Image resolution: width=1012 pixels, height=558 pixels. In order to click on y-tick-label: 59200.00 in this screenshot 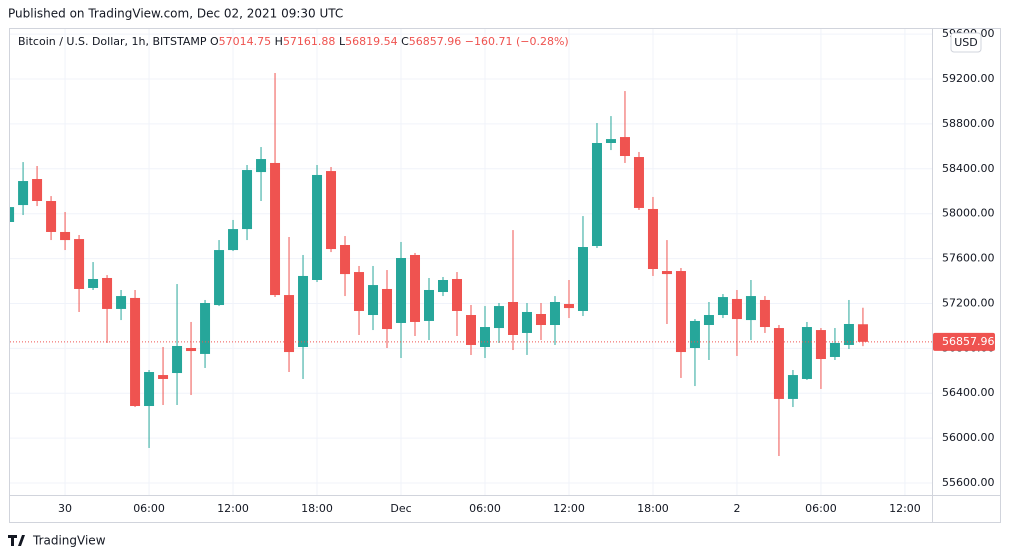, I will do `click(968, 78)`.